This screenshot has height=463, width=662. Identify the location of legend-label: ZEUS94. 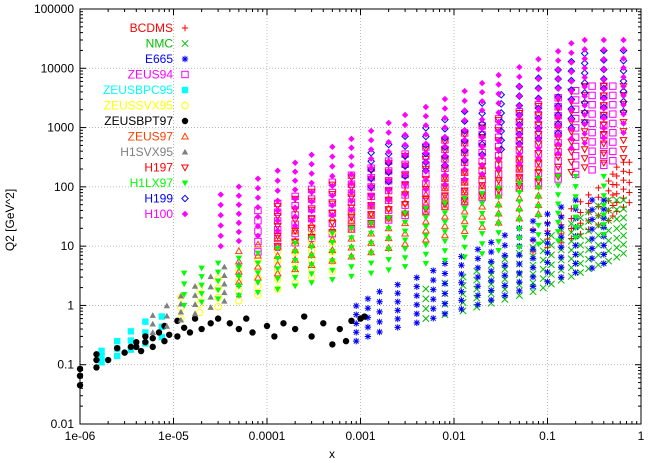
(151, 75).